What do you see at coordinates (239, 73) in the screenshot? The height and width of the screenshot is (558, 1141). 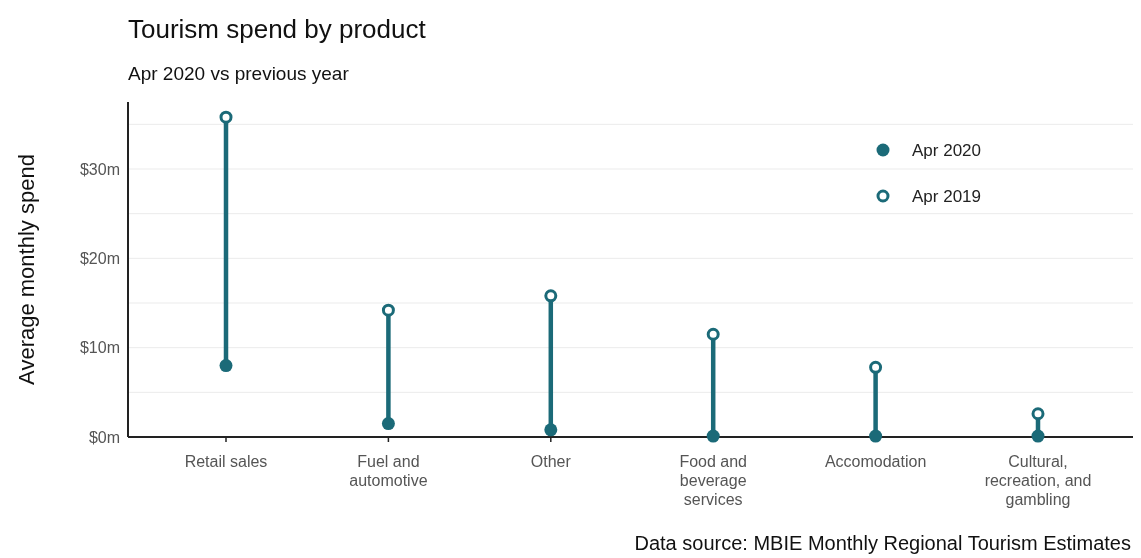 I see `chart-subtitle: Apr 2020 vs previous year` at bounding box center [239, 73].